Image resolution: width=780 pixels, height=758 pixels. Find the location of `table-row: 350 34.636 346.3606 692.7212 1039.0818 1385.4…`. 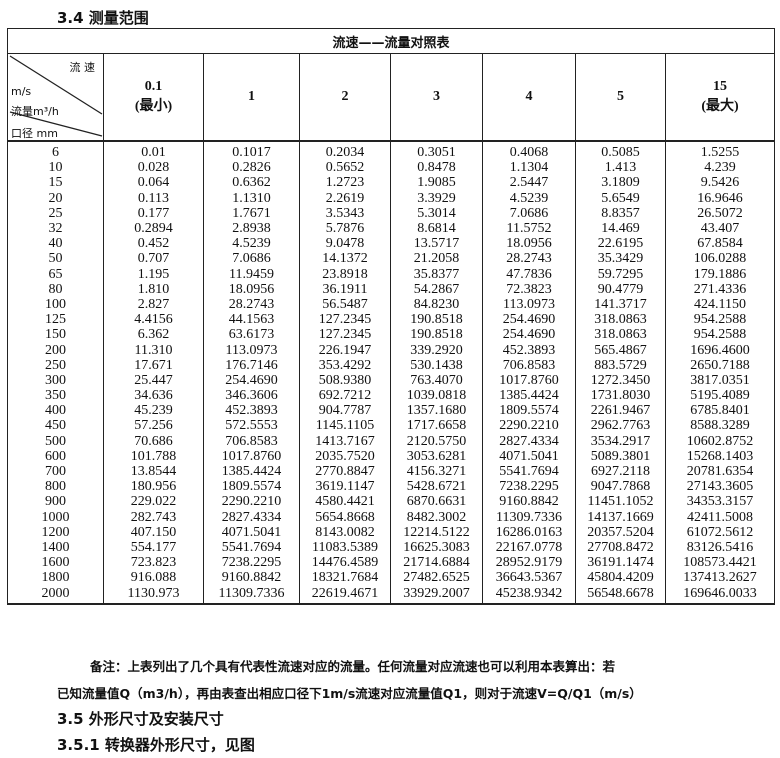

table-row: 350 34.636 346.3606 692.7212 1039.0818 1385.4… is located at coordinates (391, 396).